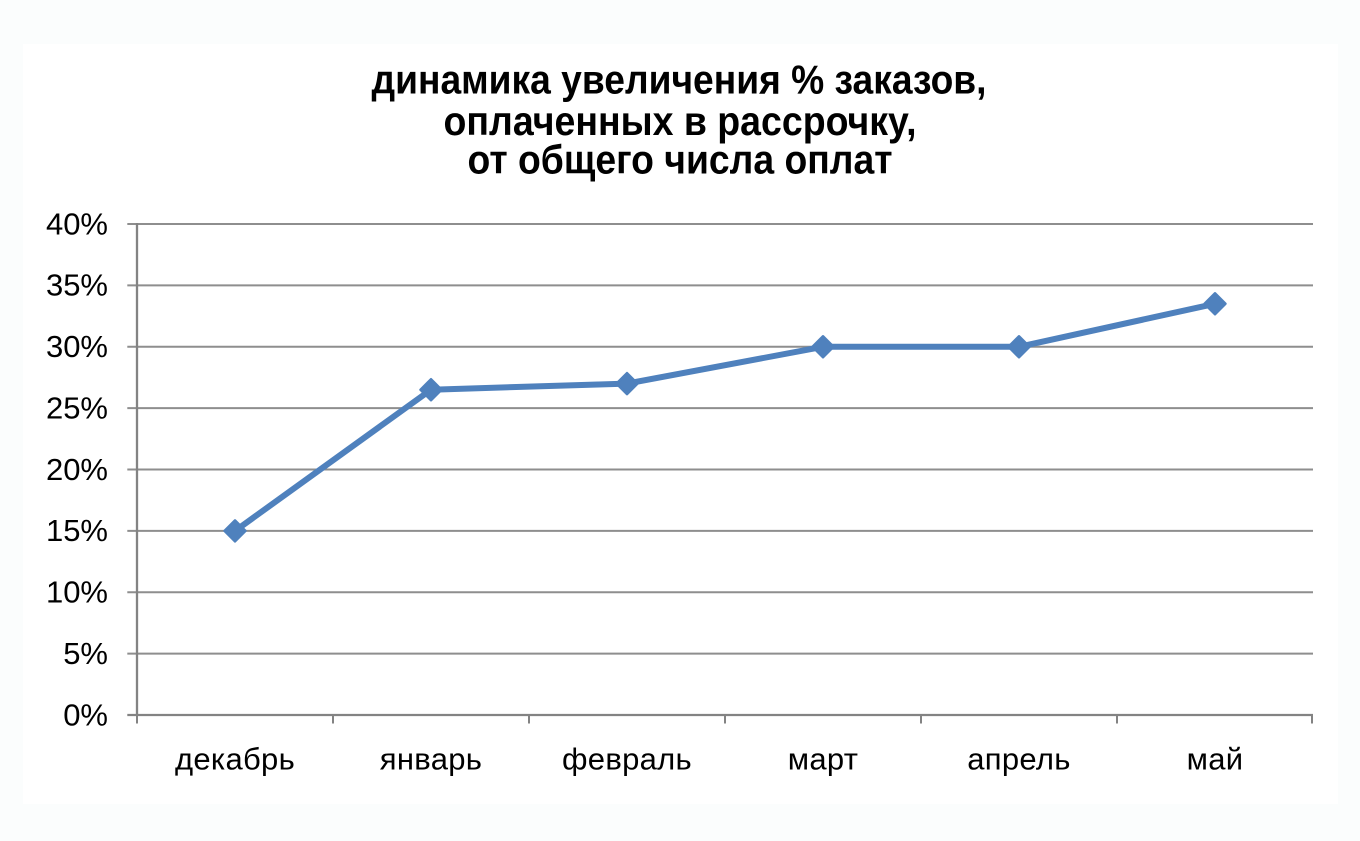  I want to click on svg-text: 25%, so click(77, 407).